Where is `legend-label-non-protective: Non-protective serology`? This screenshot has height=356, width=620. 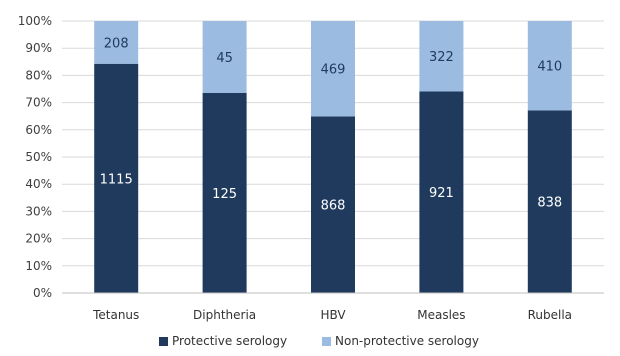 legend-label-non-protective: Non-protective serology is located at coordinates (407, 341).